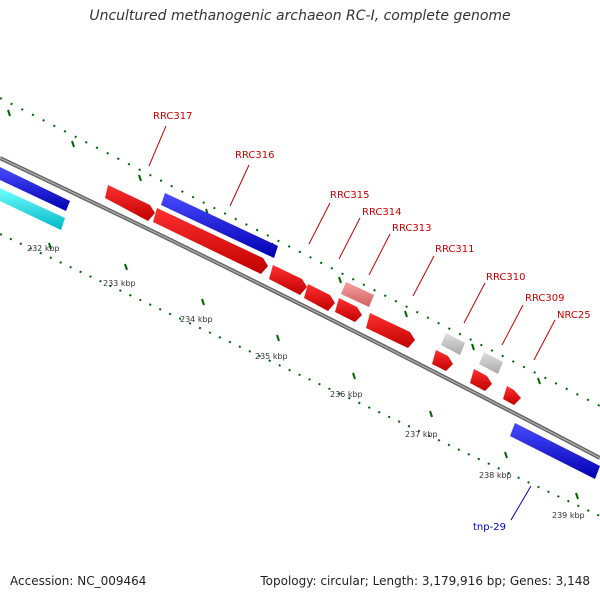 This screenshot has width=600, height=600. Describe the element at coordinates (411, 228) in the screenshot. I see `gene-label-RRC313: RRC313` at that location.